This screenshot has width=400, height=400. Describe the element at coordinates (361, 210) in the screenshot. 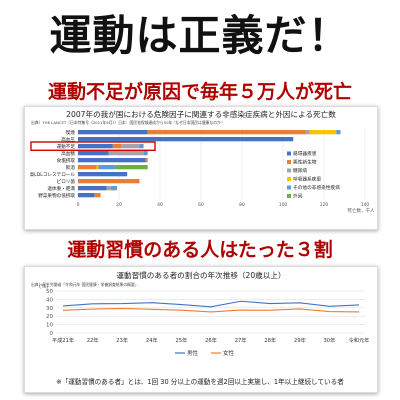

I see `x-axis-label: 死亡数，千人` at that location.